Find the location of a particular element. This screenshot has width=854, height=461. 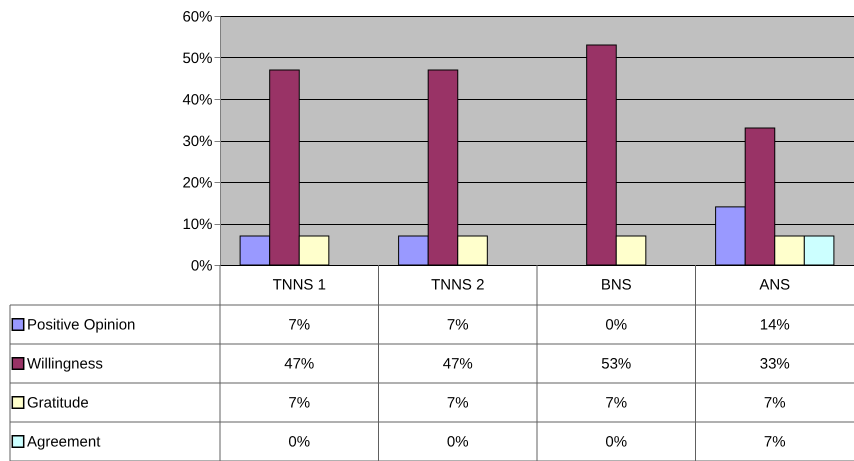

y-tick-label: 50% is located at coordinates (197, 58).